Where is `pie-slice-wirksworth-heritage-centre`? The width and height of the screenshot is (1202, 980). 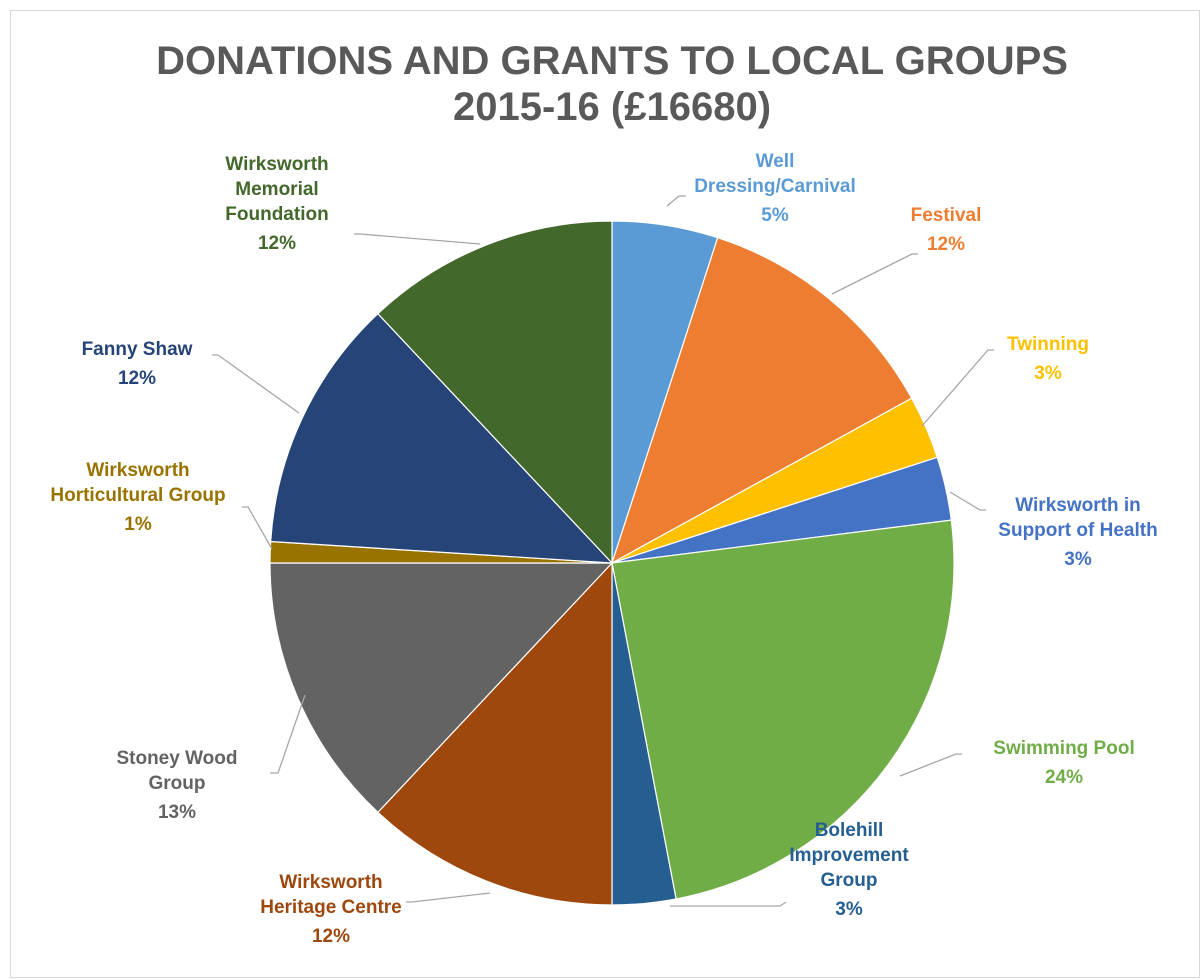
pie-slice-wirksworth-heritage-centre is located at coordinates (495, 733).